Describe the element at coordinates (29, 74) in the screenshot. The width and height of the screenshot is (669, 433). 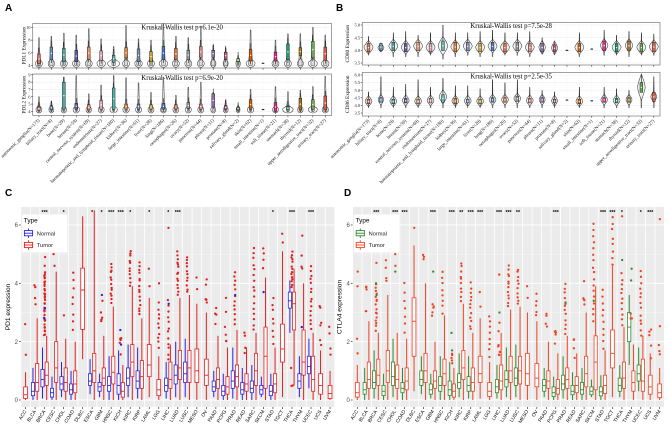
I see `svg-text: 9` at that location.